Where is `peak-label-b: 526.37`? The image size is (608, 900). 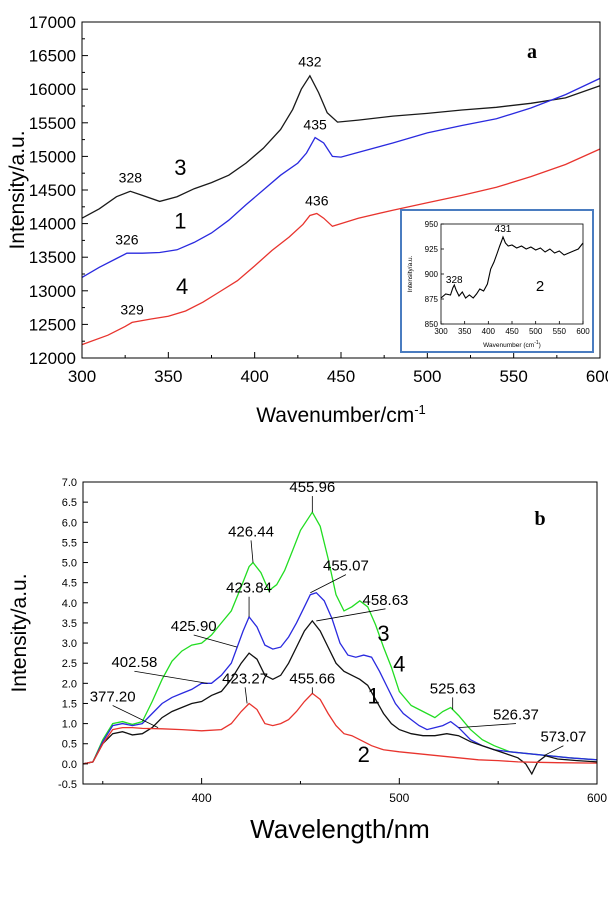
peak-label-b: 526.37 is located at coordinates (516, 715).